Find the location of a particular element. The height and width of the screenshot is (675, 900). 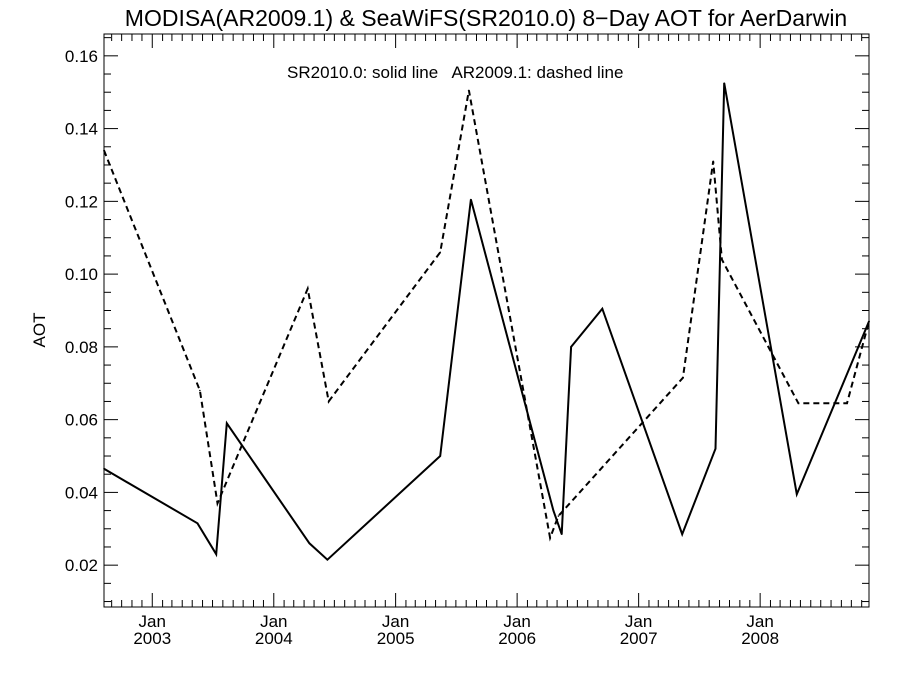

x-tick-year-label: 2005 is located at coordinates (396, 638).